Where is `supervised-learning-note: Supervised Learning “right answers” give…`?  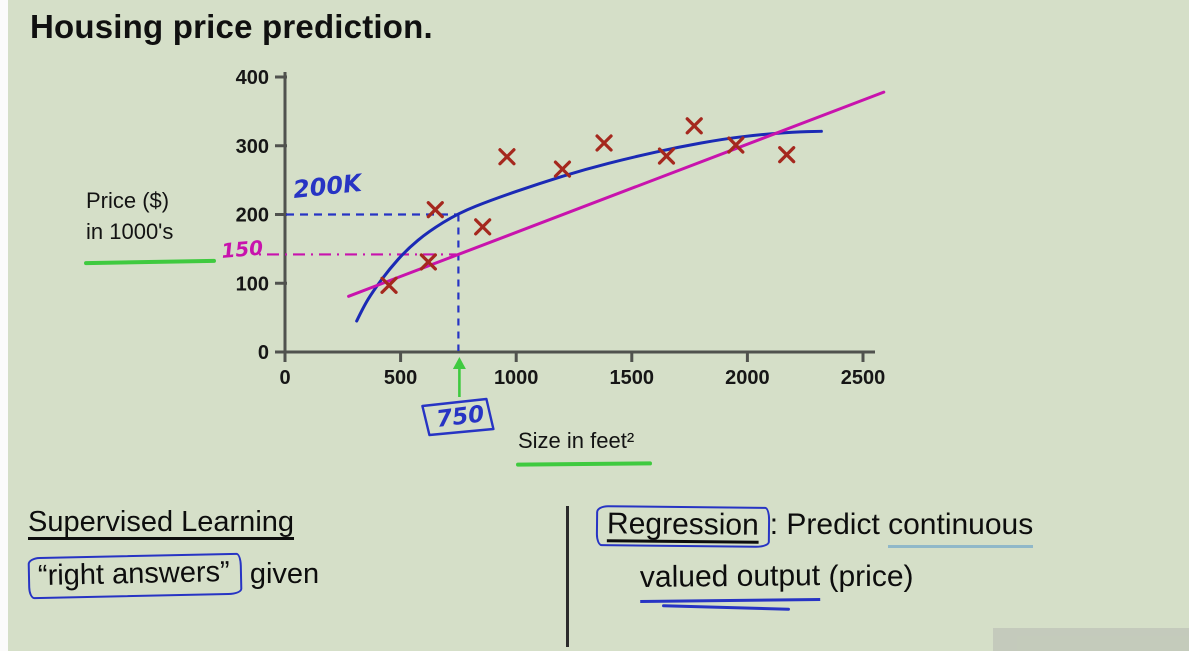
supervised-learning-note: Supervised Learning “right answers” give… is located at coordinates (173, 553).